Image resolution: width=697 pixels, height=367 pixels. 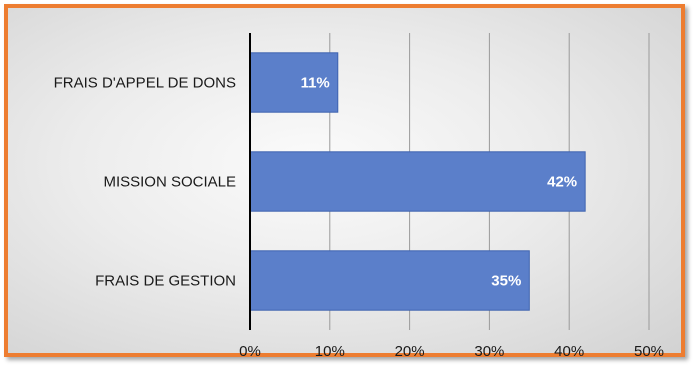 What do you see at coordinates (145, 83) in the screenshot?
I see `category-label: FRAIS D'APPEL DE DONS` at bounding box center [145, 83].